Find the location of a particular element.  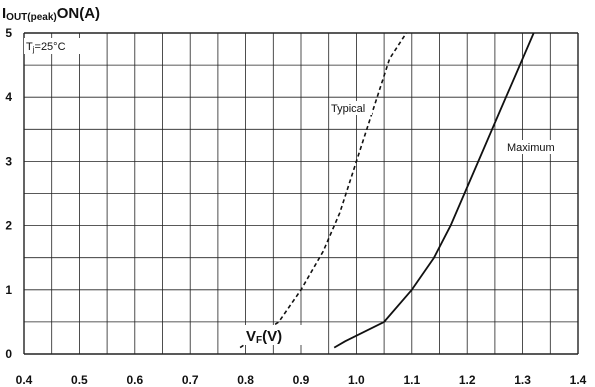

condition-label: Tj=25°C is located at coordinates (46, 47).